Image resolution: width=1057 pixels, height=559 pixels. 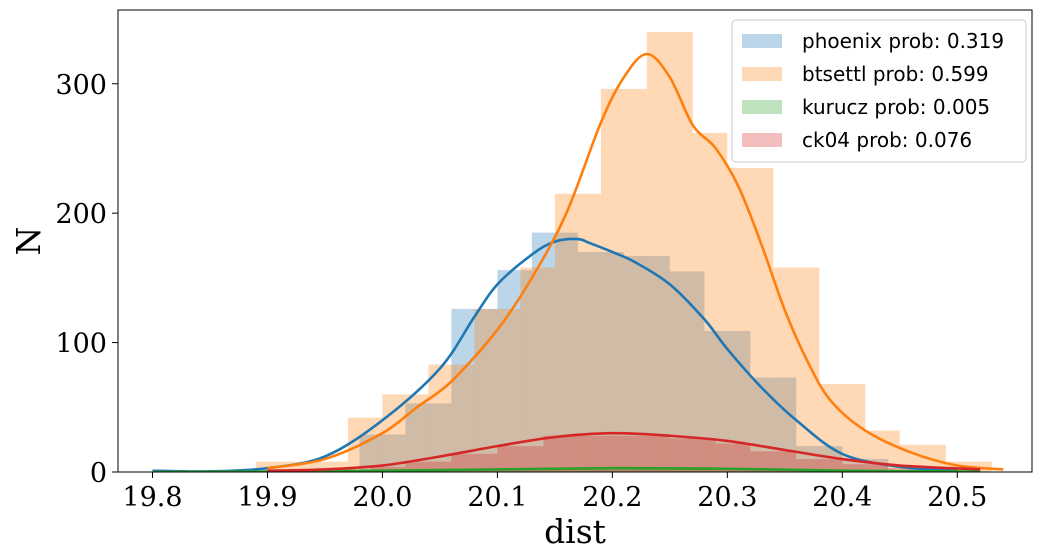 What do you see at coordinates (842, 497) in the screenshot?
I see `x-tick-label: 20.4` at bounding box center [842, 497].